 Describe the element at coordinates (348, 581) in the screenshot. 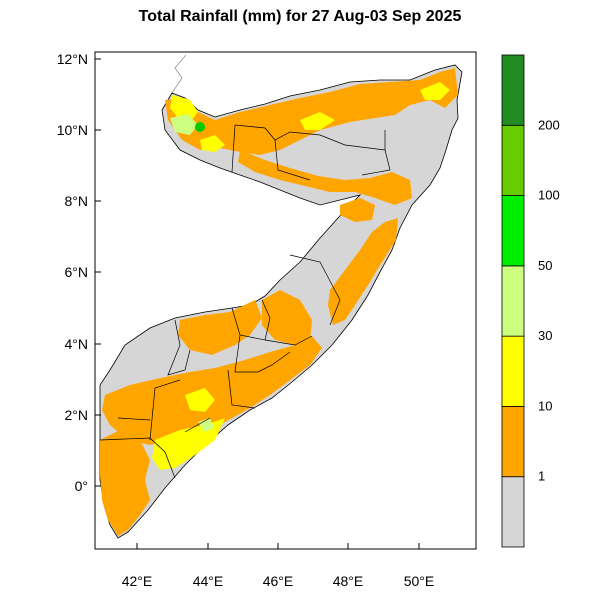

I see `lon-tick-label: 48°E` at that location.